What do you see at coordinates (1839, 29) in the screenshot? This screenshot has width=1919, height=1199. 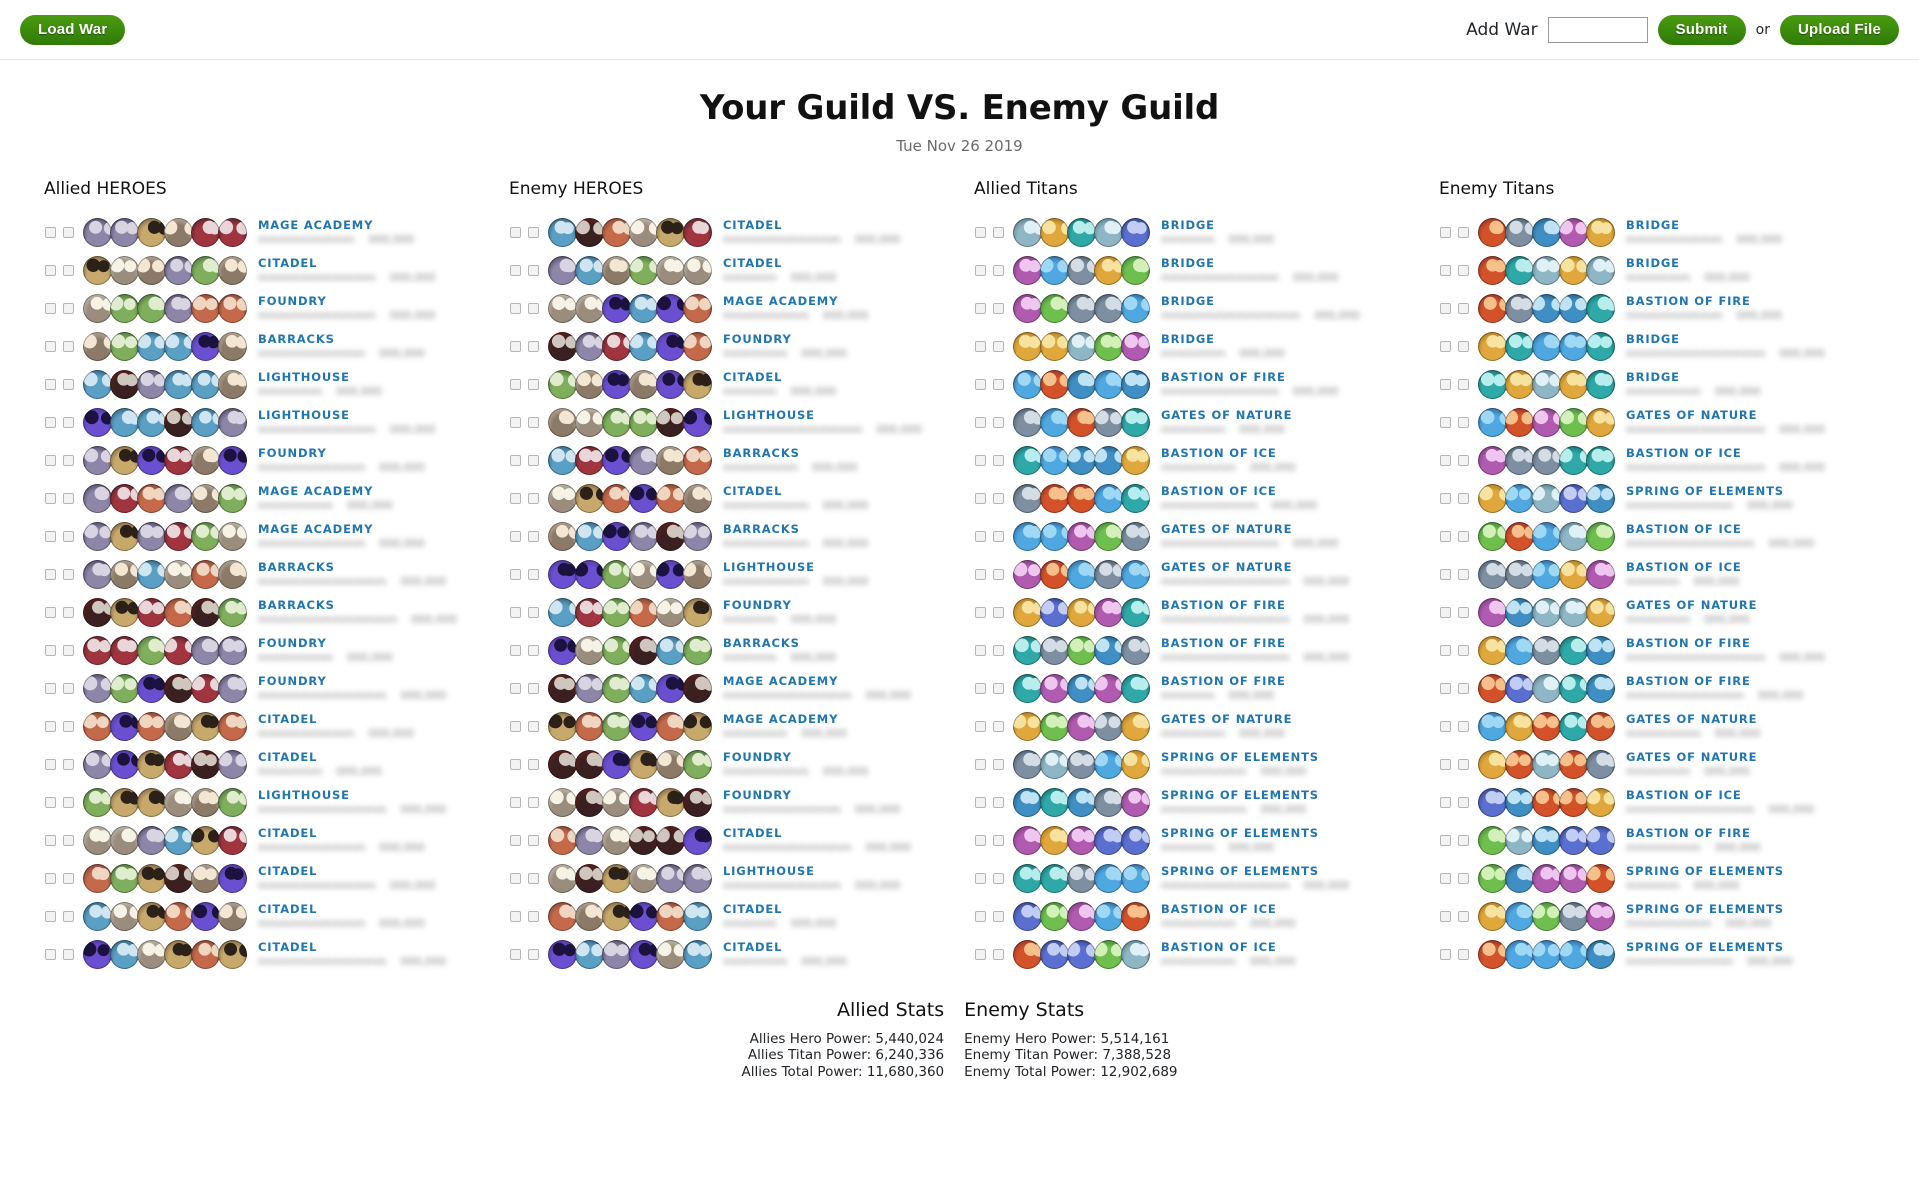 I see `upload-file-button: Upload File` at bounding box center [1839, 29].